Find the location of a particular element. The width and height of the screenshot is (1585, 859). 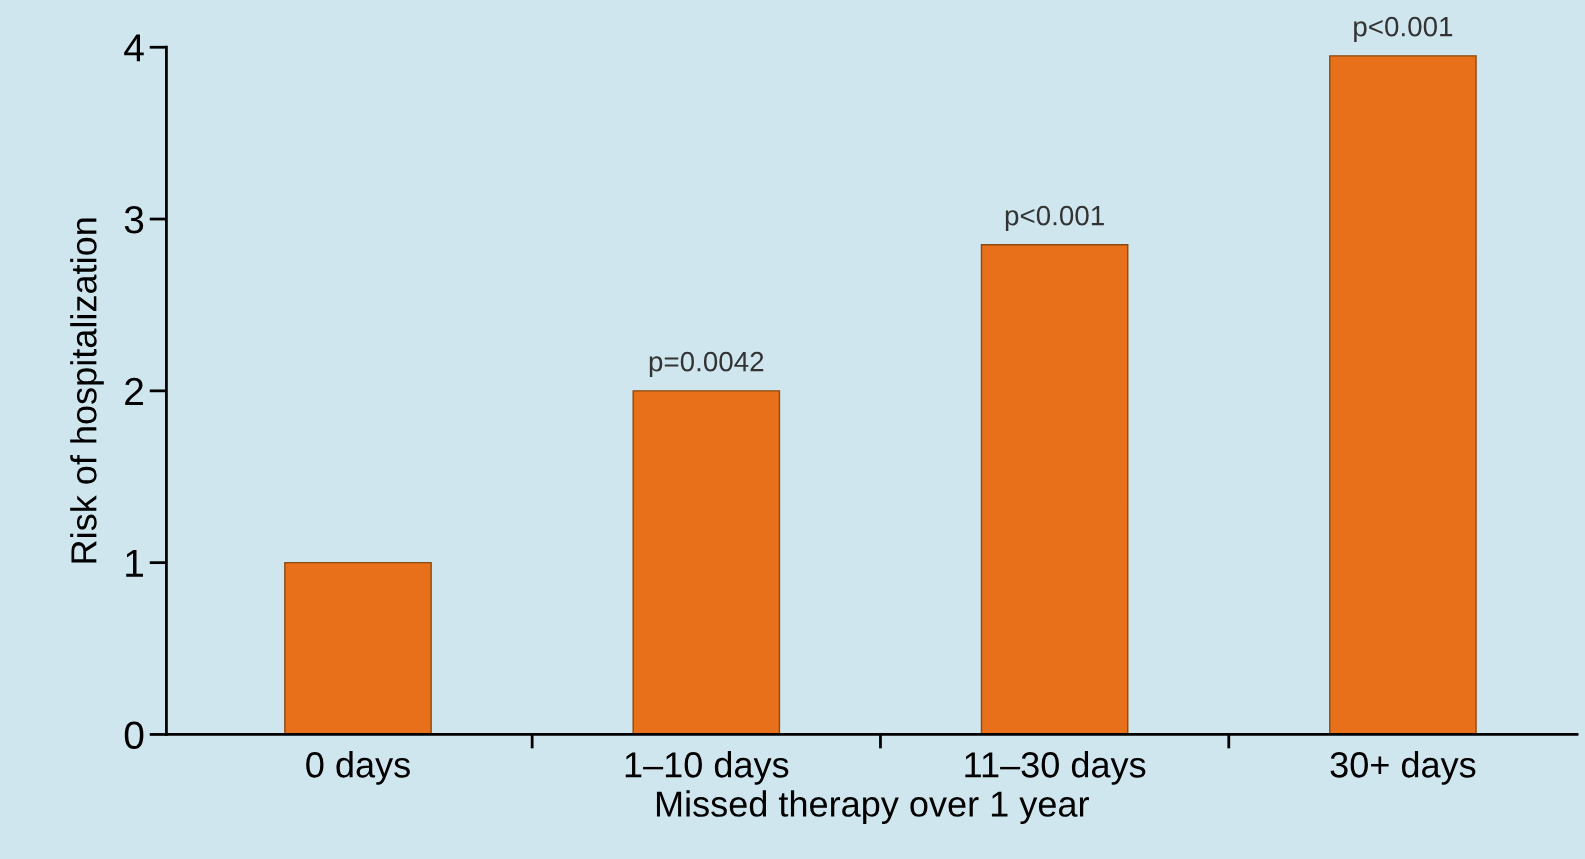

annotation: p=0.0042 is located at coordinates (706, 364).